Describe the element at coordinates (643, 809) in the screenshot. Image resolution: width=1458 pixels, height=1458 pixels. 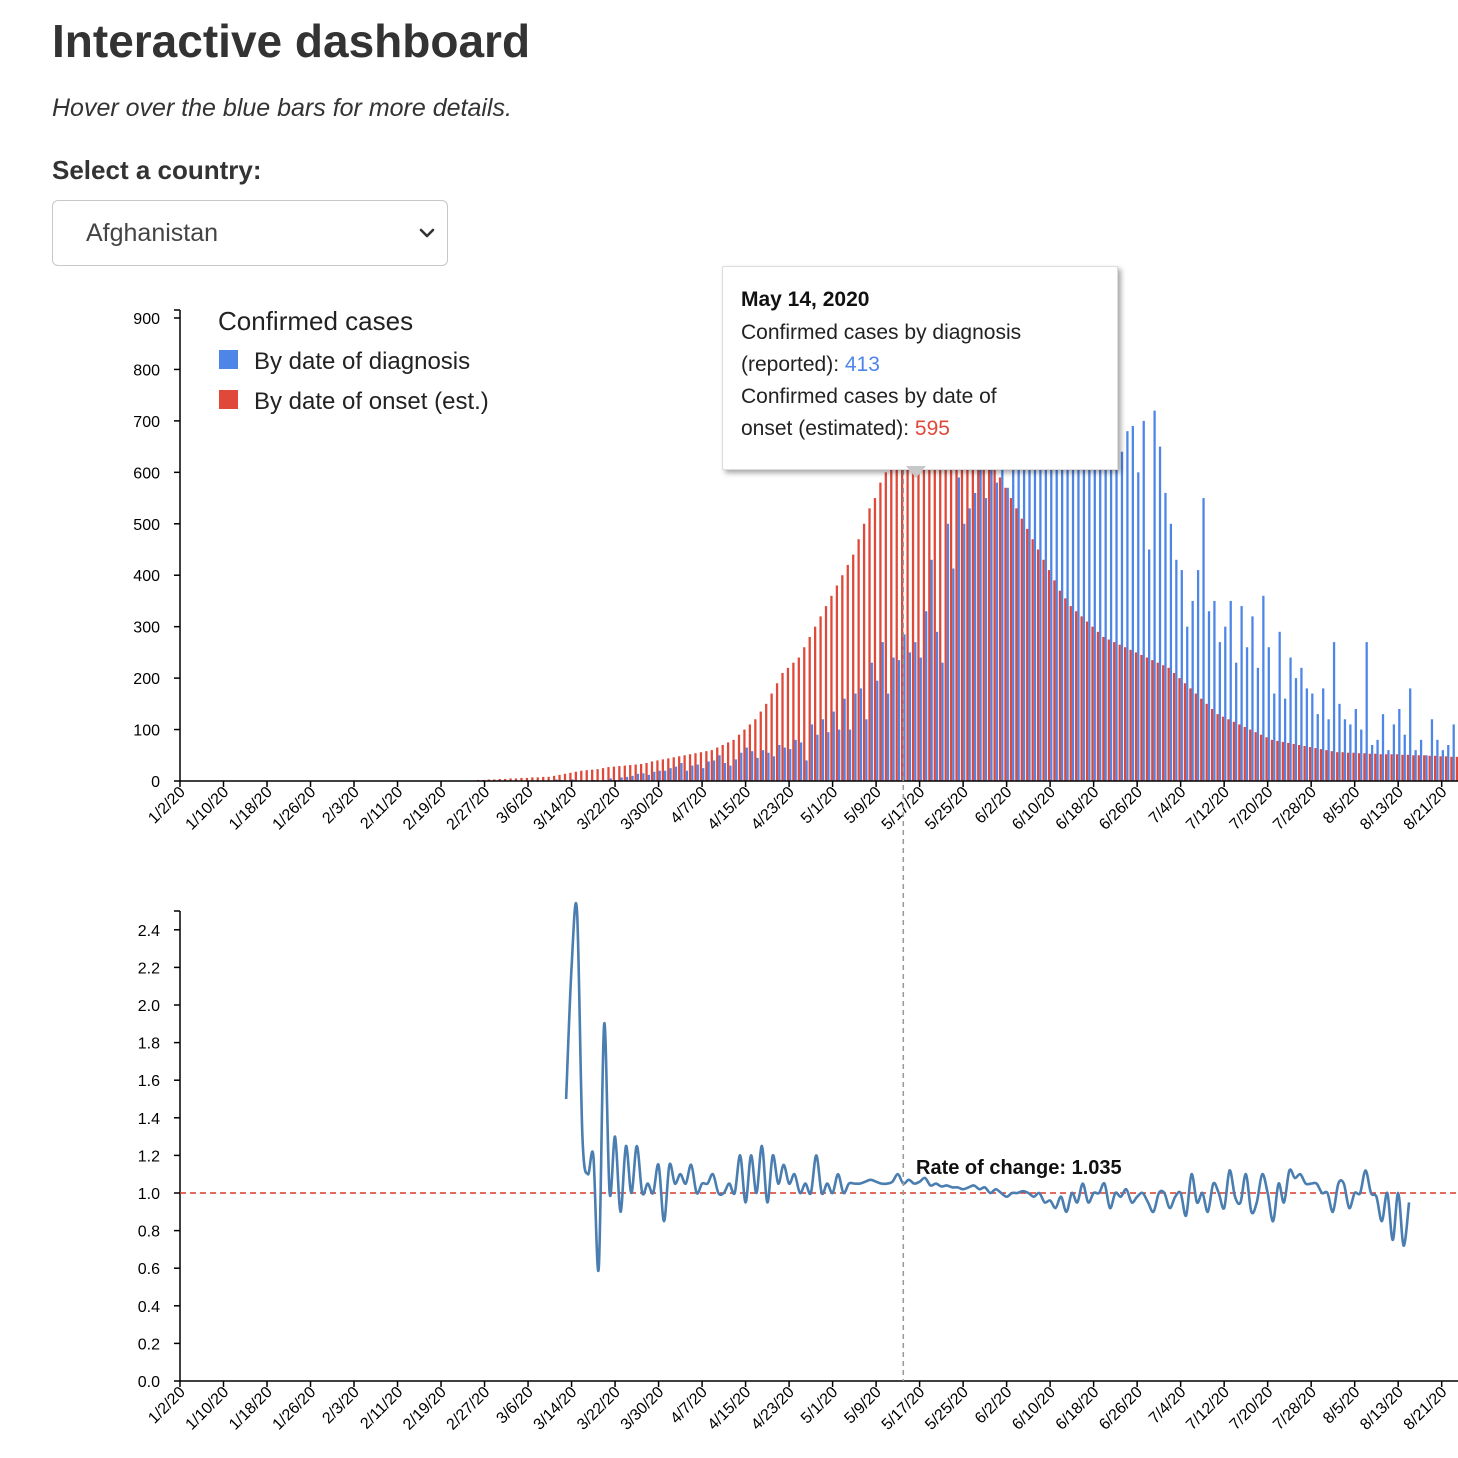
I see `bar-x-tick-label: 3/30/20` at that location.